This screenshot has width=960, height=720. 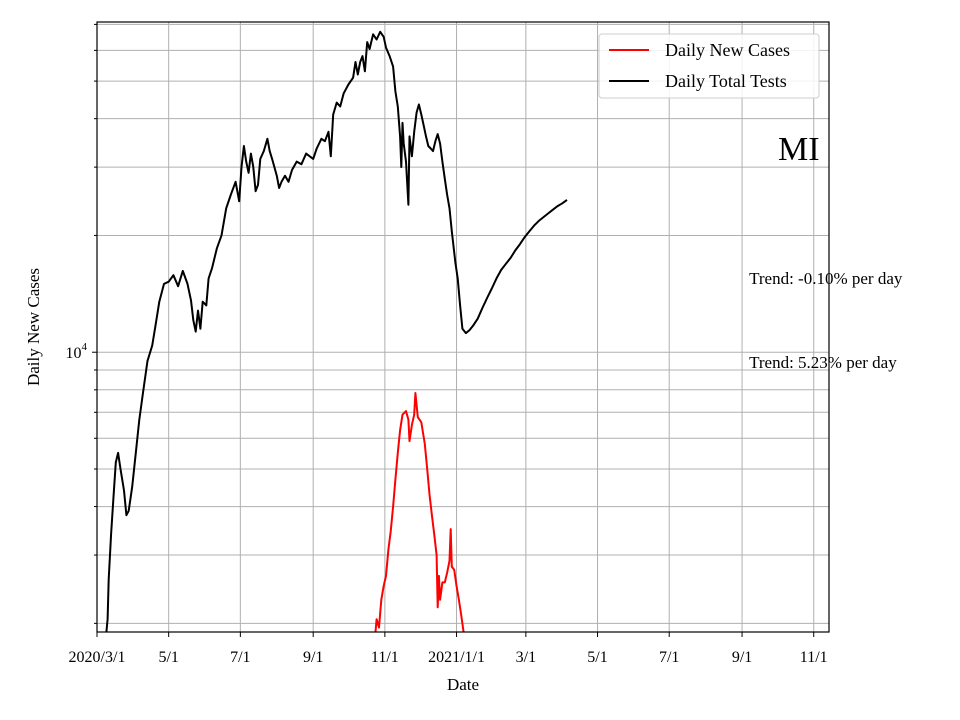 What do you see at coordinates (81, 323) in the screenshot?
I see `y-axis: 104` at bounding box center [81, 323].